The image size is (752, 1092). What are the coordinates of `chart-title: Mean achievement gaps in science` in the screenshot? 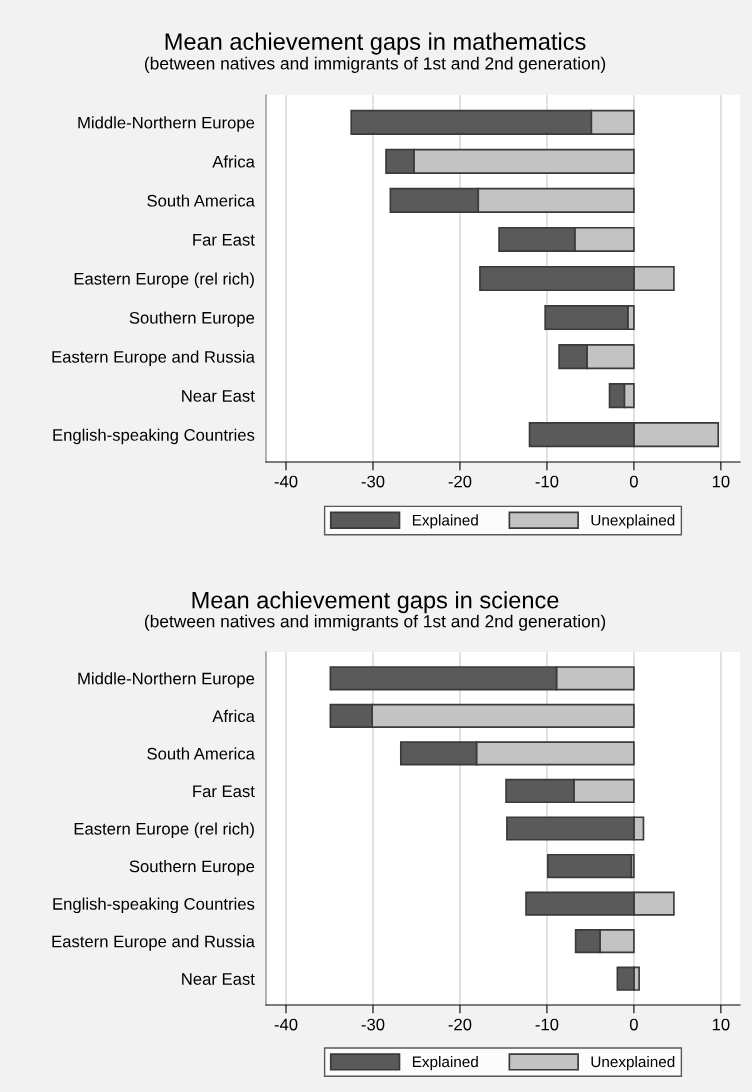 It's located at (375, 602).